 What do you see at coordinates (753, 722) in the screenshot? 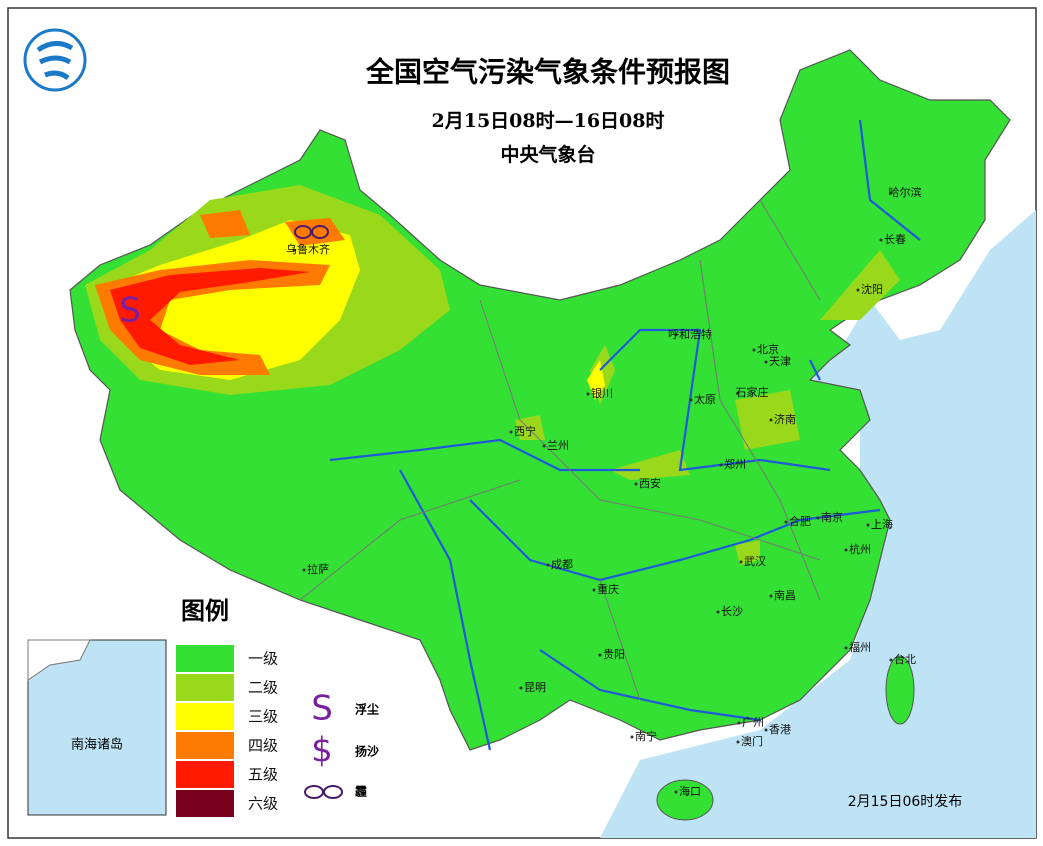
I see `city-label: 广州` at bounding box center [753, 722].